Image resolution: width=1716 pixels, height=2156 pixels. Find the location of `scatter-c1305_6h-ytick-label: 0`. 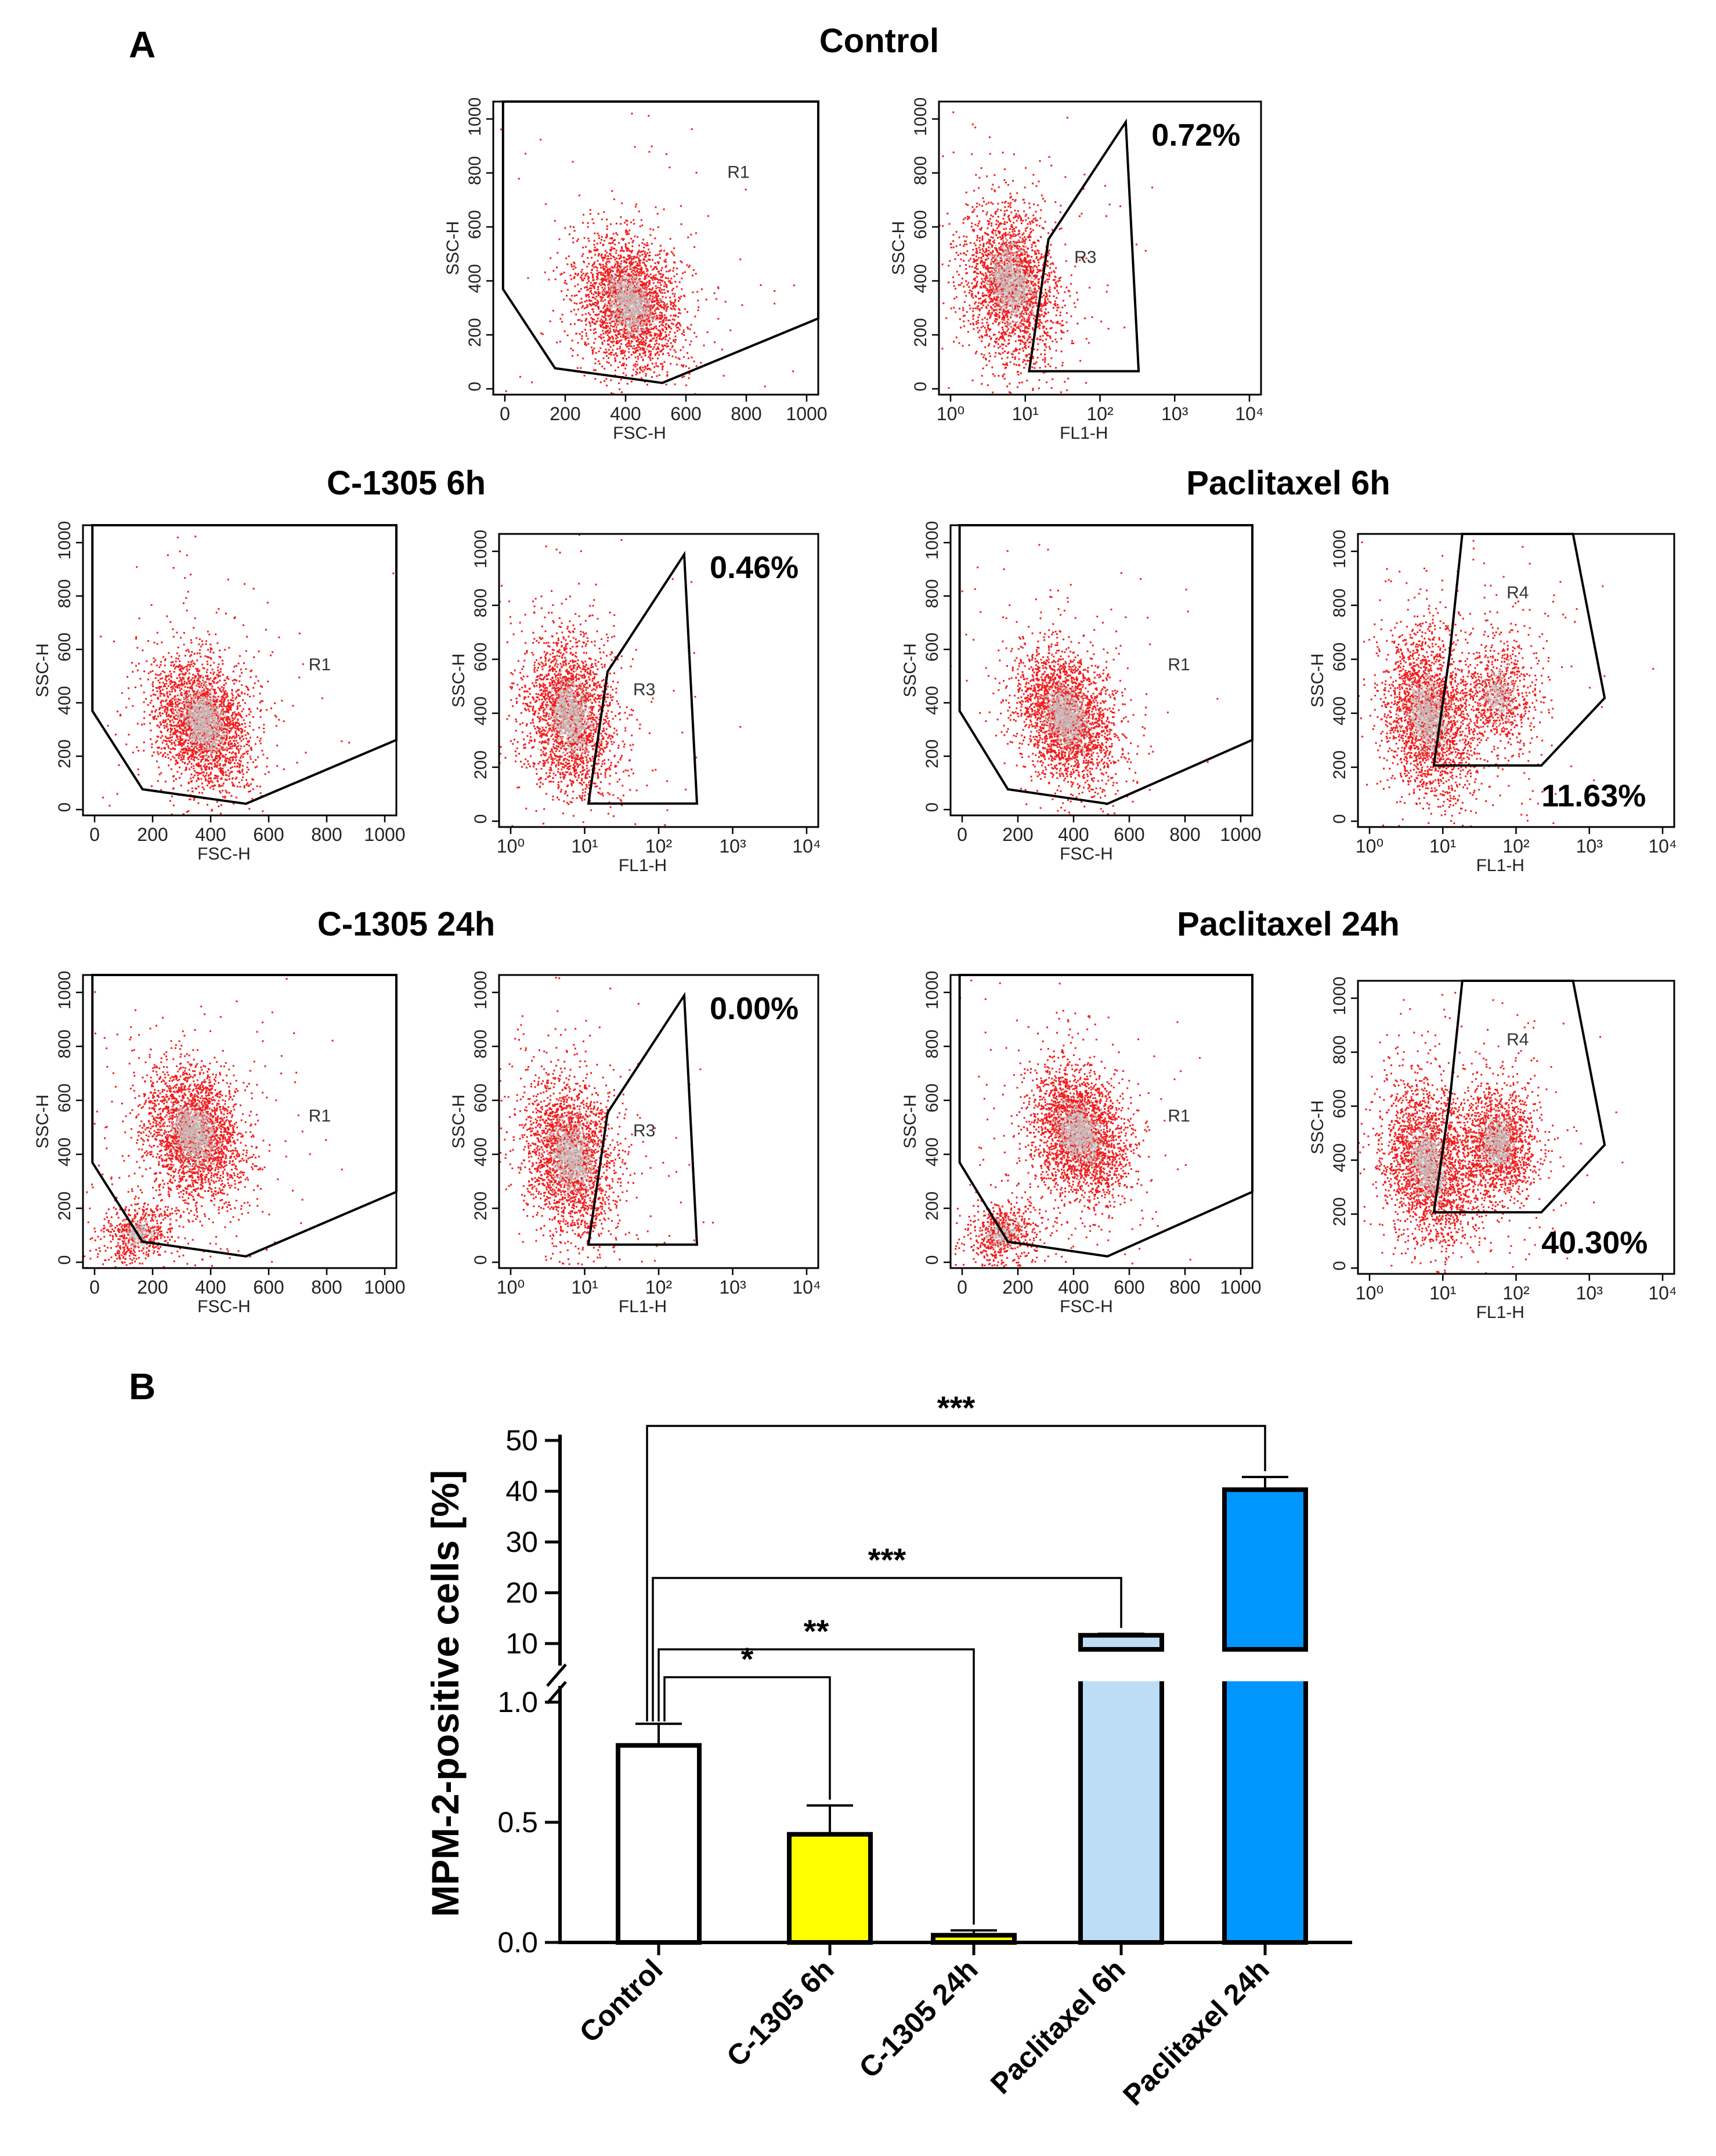

scatter-c1305_6h-ytick-label: 0 is located at coordinates (64, 807).